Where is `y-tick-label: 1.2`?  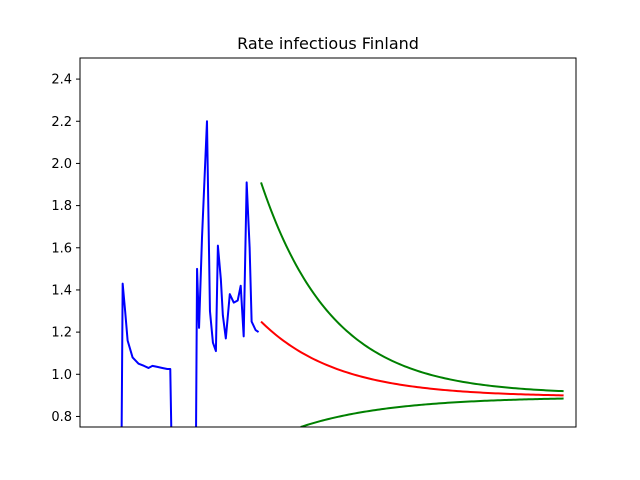 y-tick-label: 1.2 is located at coordinates (61, 333).